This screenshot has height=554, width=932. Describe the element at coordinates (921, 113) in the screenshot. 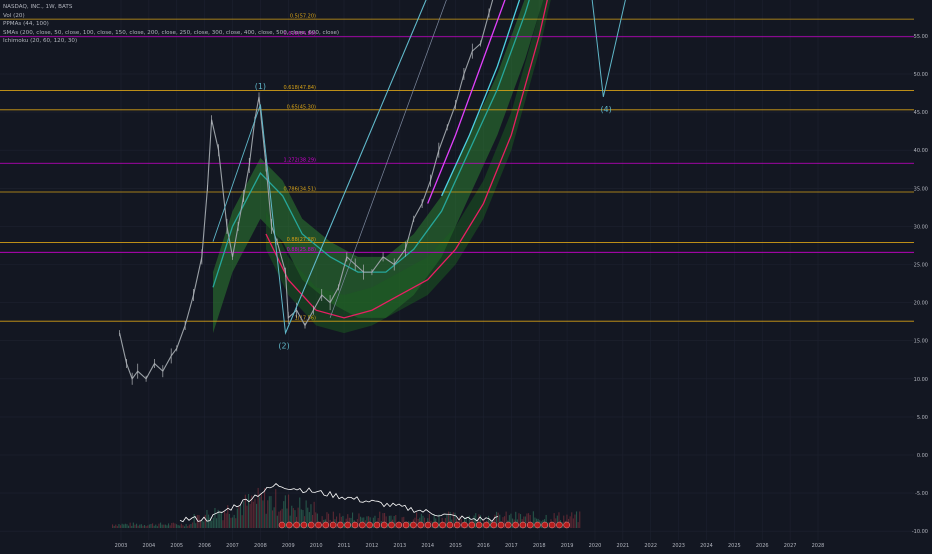

I see `y-tick-label: 45.00` at that location.